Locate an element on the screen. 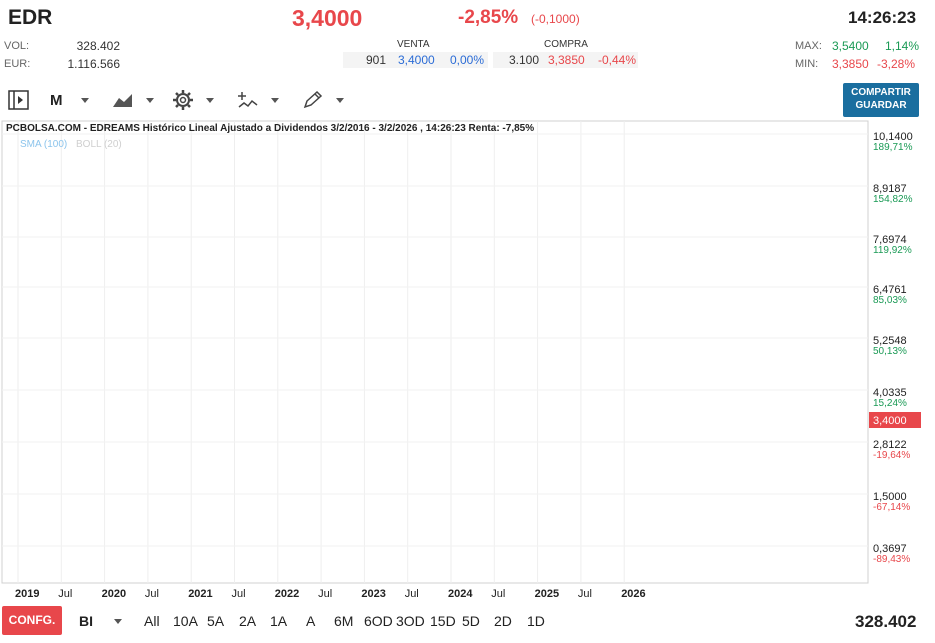  quote-time: 14:26:23 is located at coordinates (882, 17).